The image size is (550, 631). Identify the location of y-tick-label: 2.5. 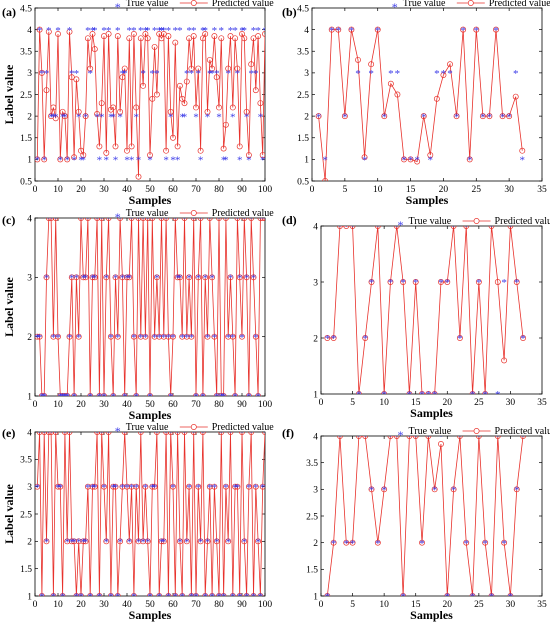
(26, 96).